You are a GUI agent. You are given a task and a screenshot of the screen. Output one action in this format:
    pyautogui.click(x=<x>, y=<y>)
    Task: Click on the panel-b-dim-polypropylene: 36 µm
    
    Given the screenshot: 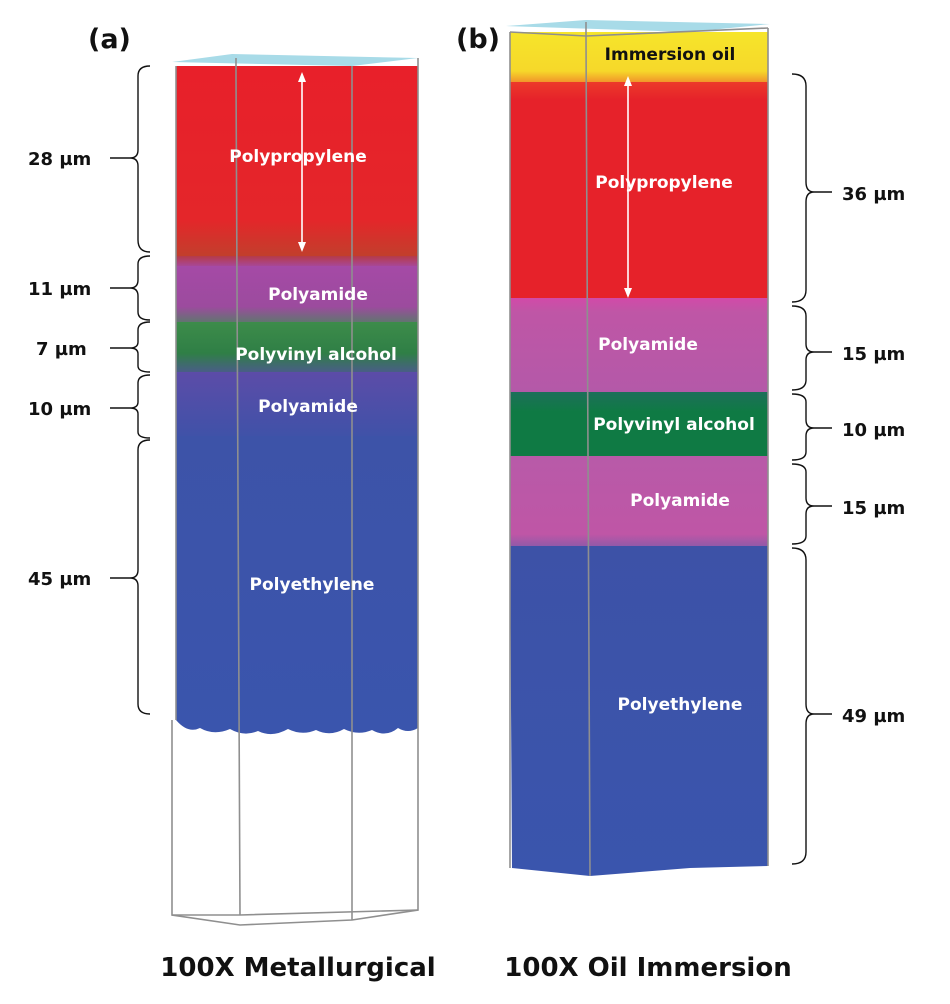 What is the action you would take?
    pyautogui.click(x=873, y=194)
    